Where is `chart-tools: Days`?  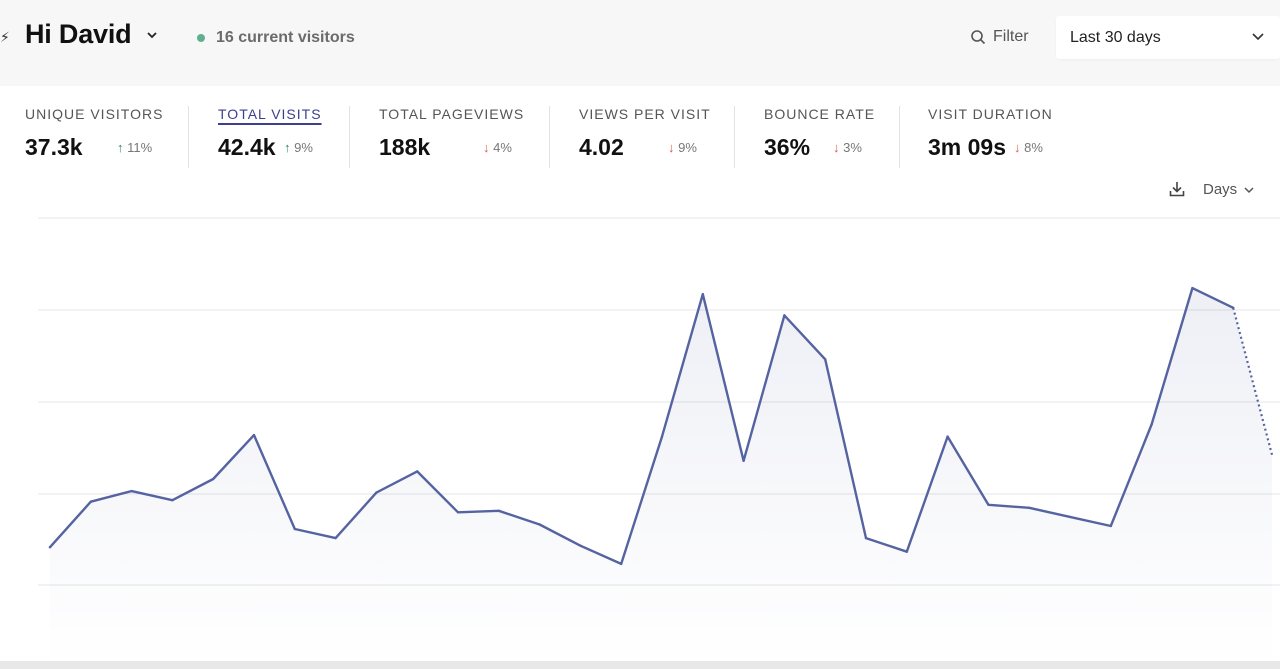
chart-tools: Days is located at coordinates (1210, 193).